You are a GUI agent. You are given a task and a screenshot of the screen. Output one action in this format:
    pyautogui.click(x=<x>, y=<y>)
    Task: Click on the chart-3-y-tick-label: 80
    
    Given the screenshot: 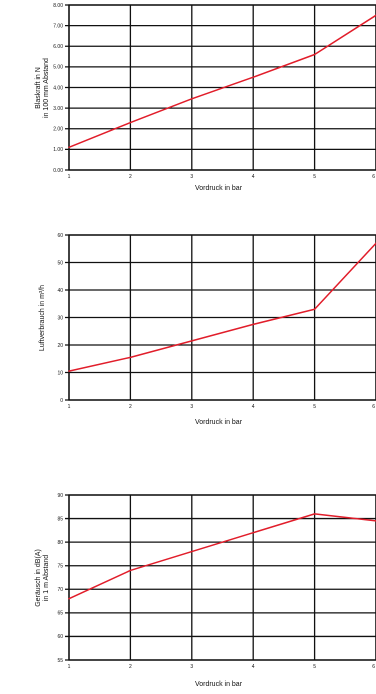 What is the action you would take?
    pyautogui.click(x=60, y=543)
    